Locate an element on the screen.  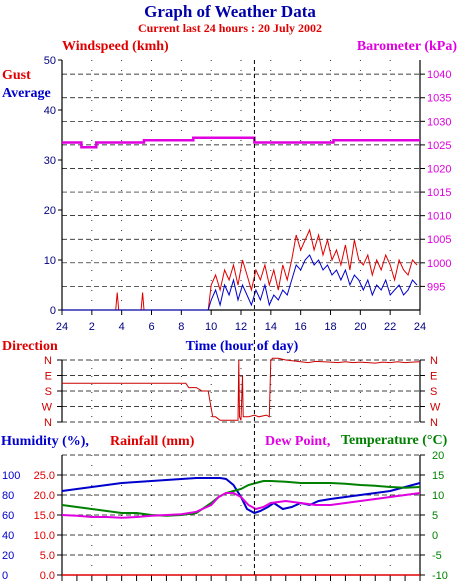
rainfall-tick-label-0: 0.0 is located at coordinates (47, 576).